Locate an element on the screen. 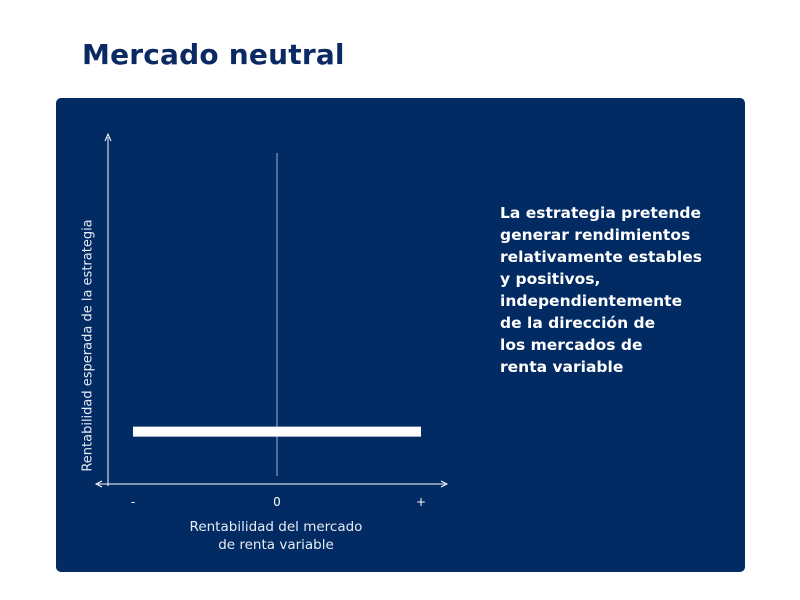  x-axis-left-arrow-icon is located at coordinates (98, 484).